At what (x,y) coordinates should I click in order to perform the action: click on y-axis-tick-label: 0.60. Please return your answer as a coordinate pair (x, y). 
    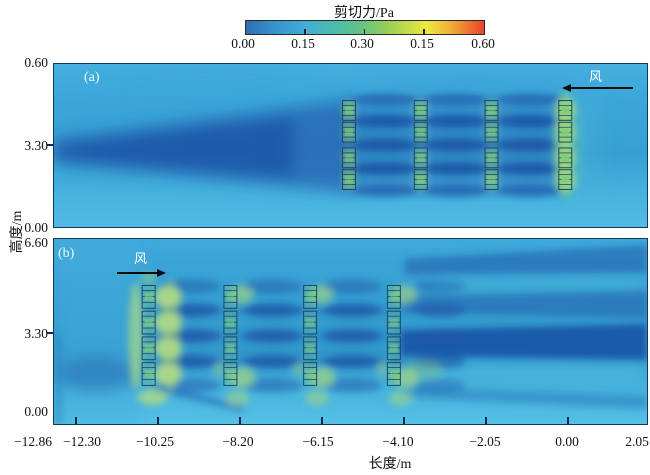
    Looking at the image, I should click on (36, 62).